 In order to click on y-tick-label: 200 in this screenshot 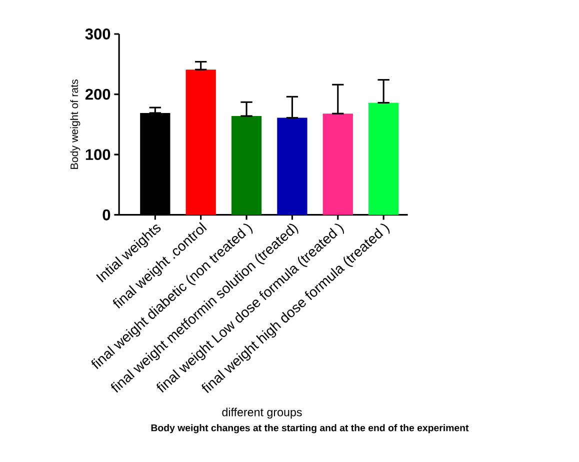, I will do `click(97, 94)`.